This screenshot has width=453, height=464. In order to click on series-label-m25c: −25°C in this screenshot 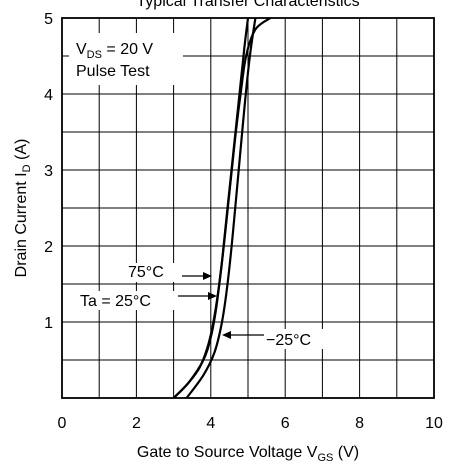, I will do `click(288, 340)`.